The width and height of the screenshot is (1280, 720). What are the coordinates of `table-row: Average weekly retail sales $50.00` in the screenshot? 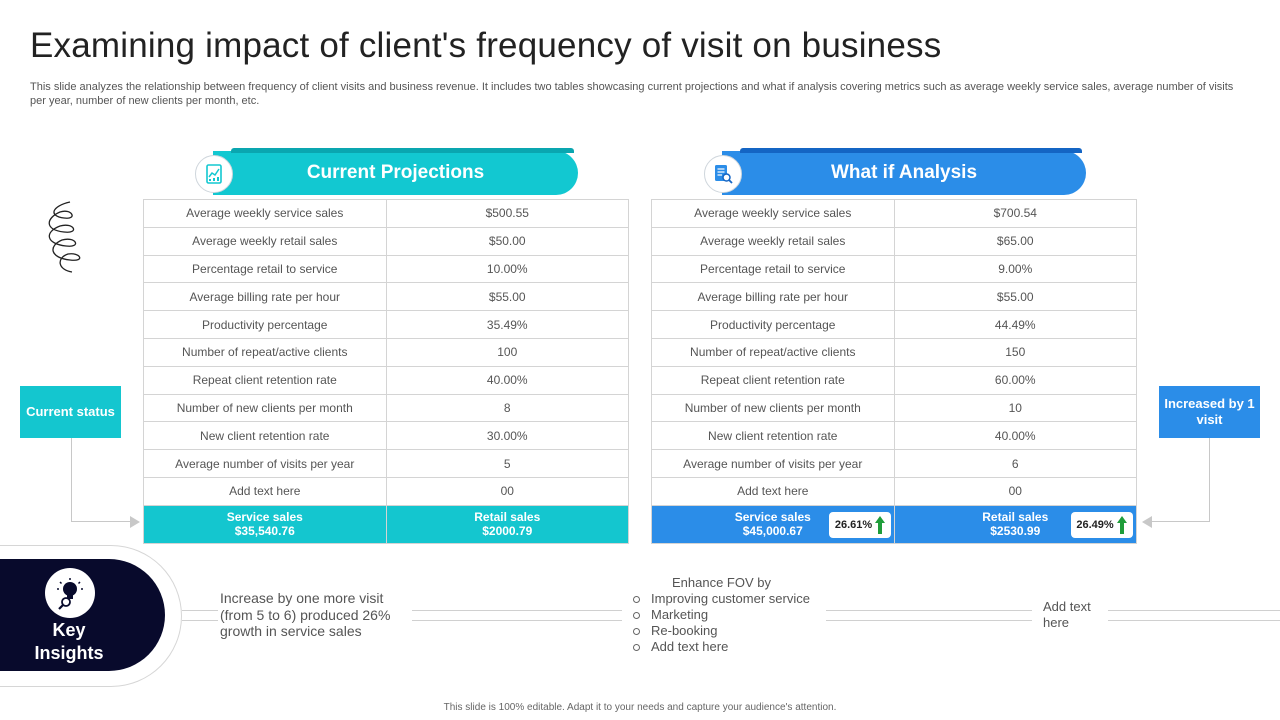 It's located at (386, 241).